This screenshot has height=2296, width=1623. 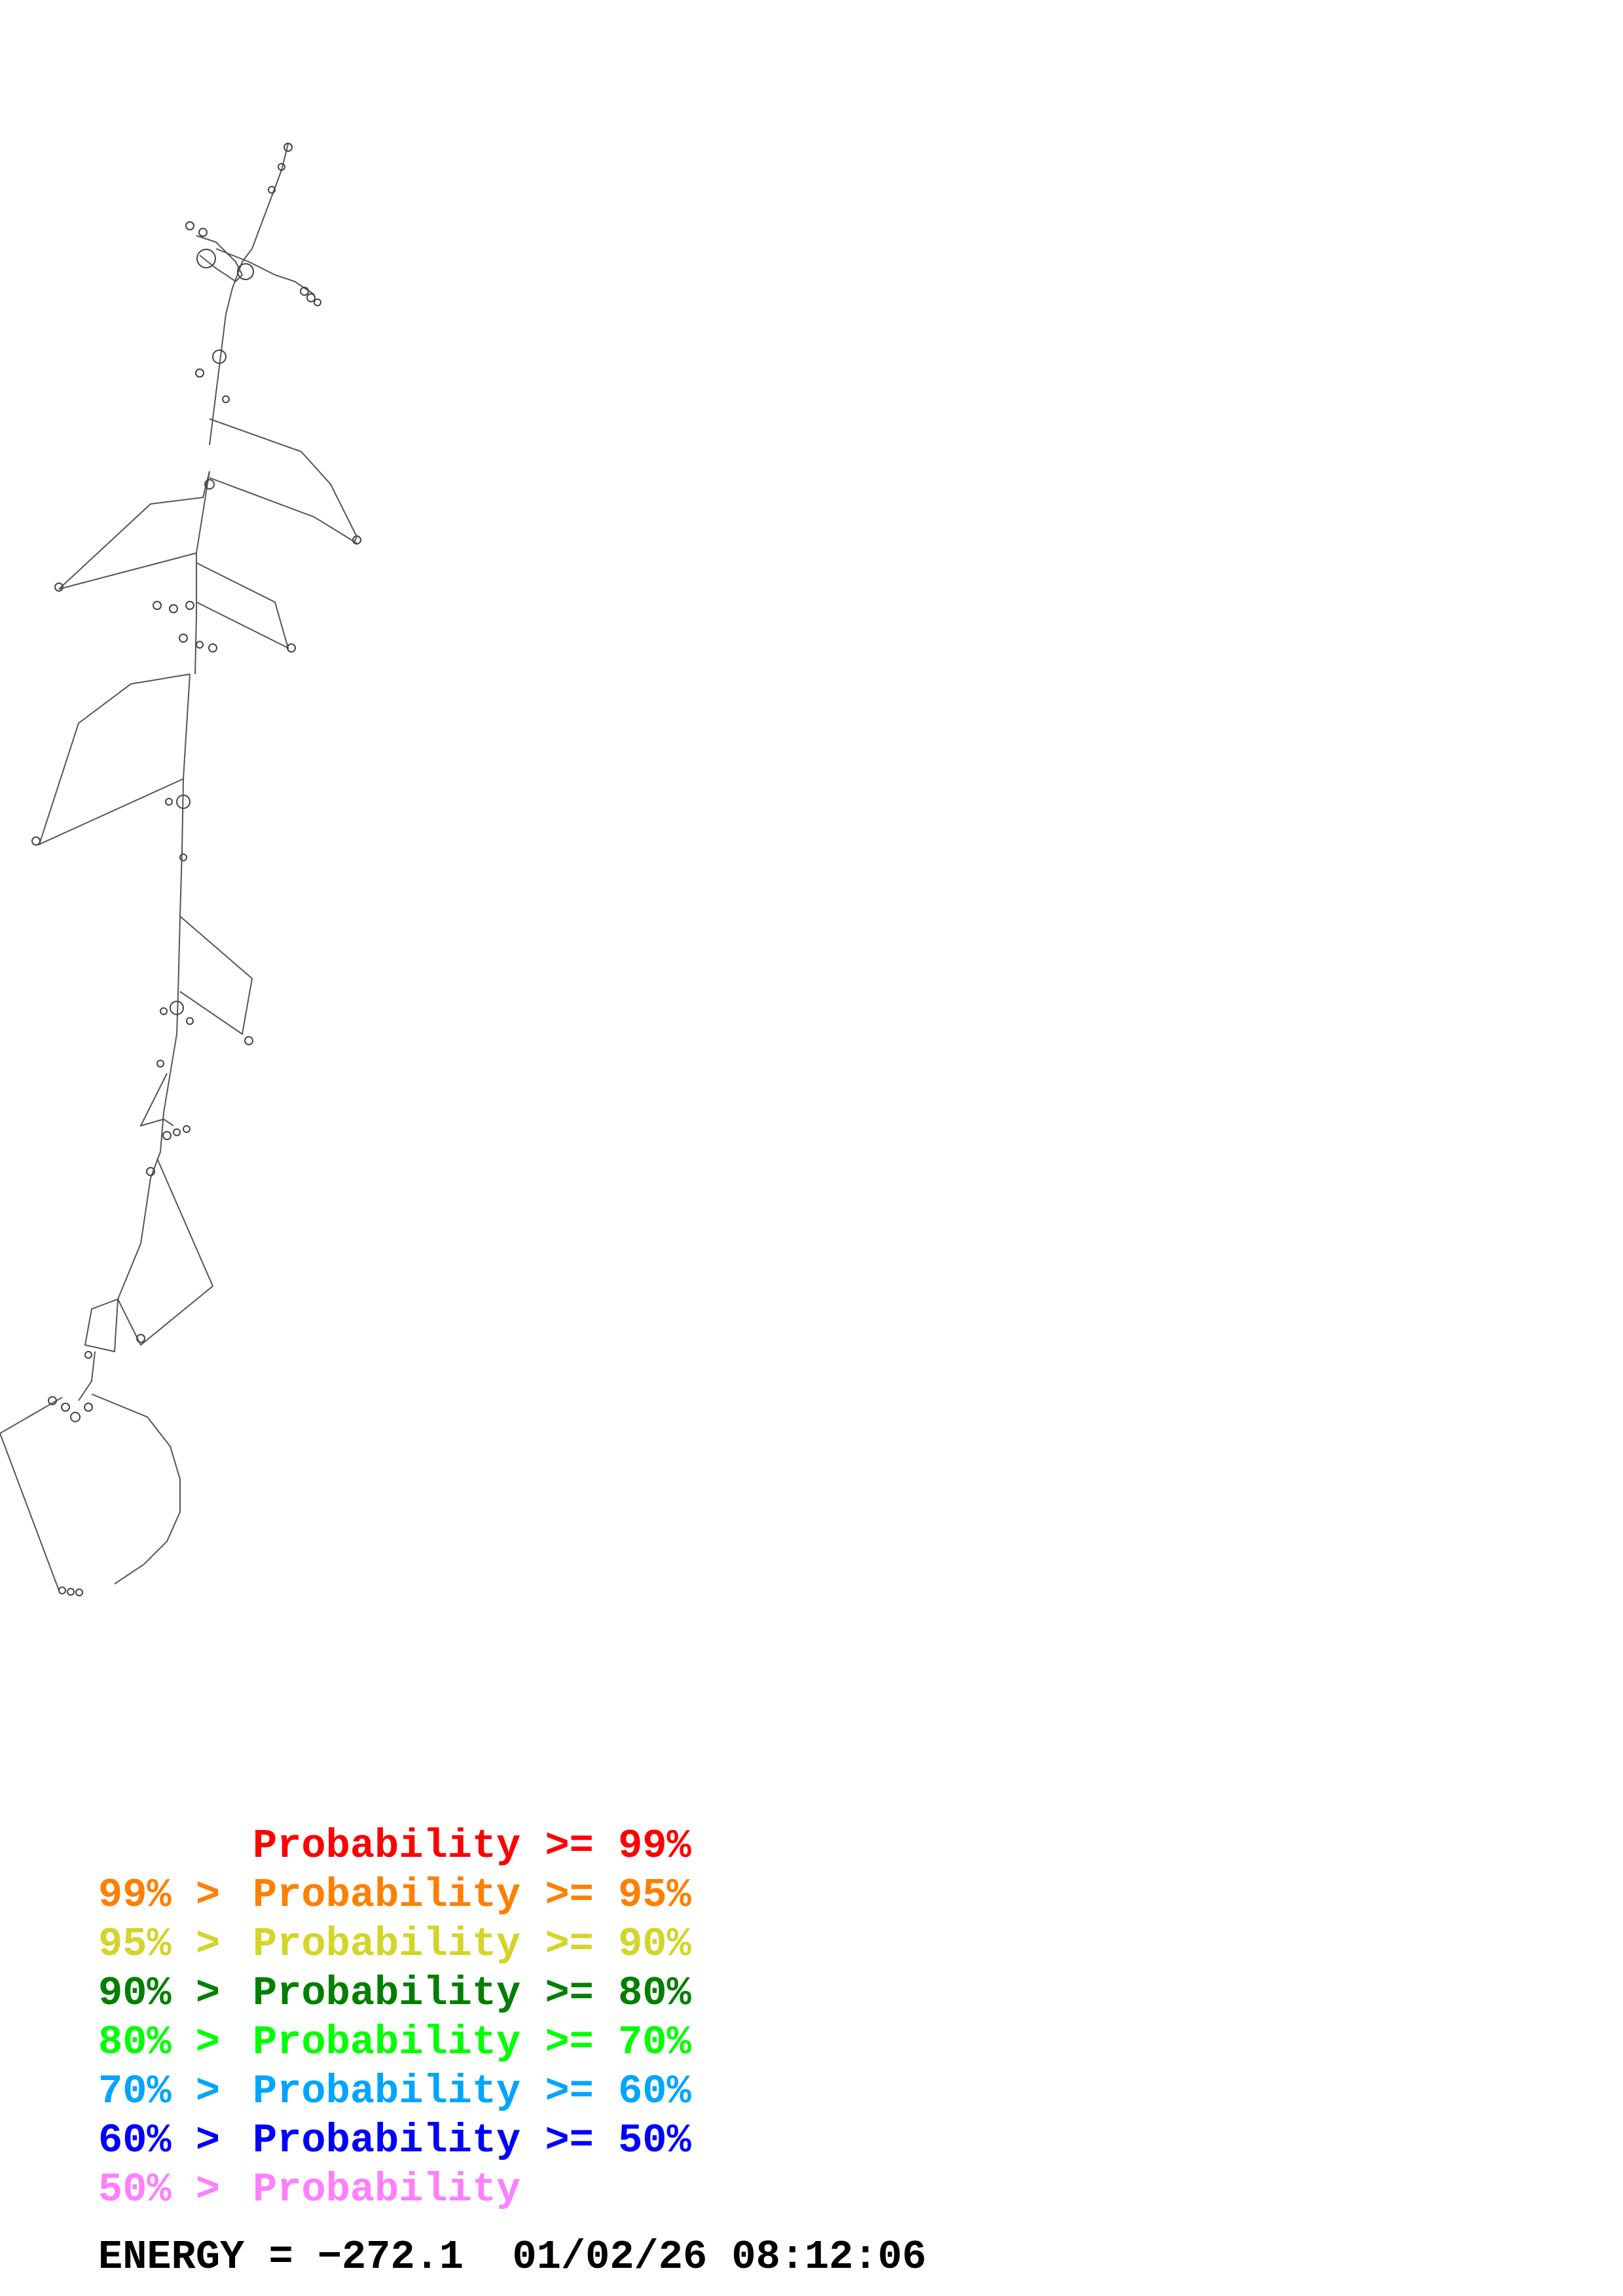 I want to click on legend-label: Probability >= 60%, so click(x=472, y=2091).